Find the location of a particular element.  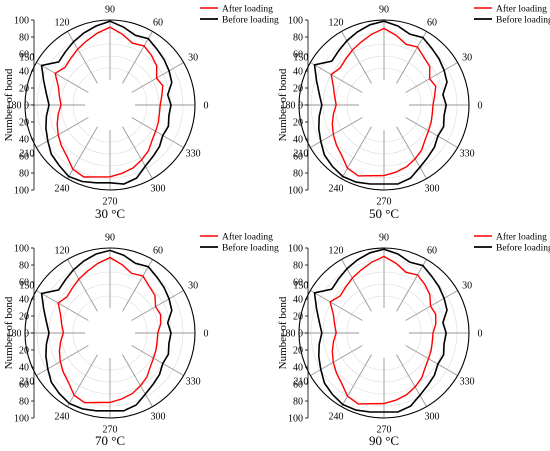

panel-caption: 30 °C is located at coordinates (110, 213).